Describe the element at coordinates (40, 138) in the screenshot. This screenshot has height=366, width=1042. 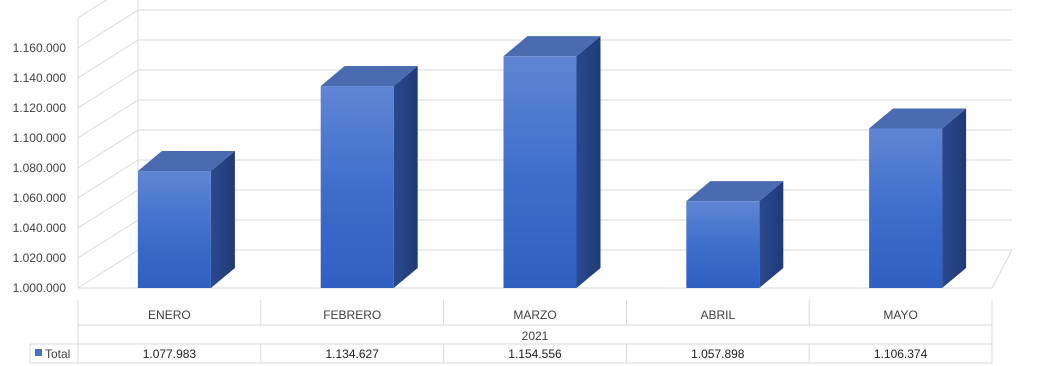
I see `y-tick-label: 1.100.000` at that location.